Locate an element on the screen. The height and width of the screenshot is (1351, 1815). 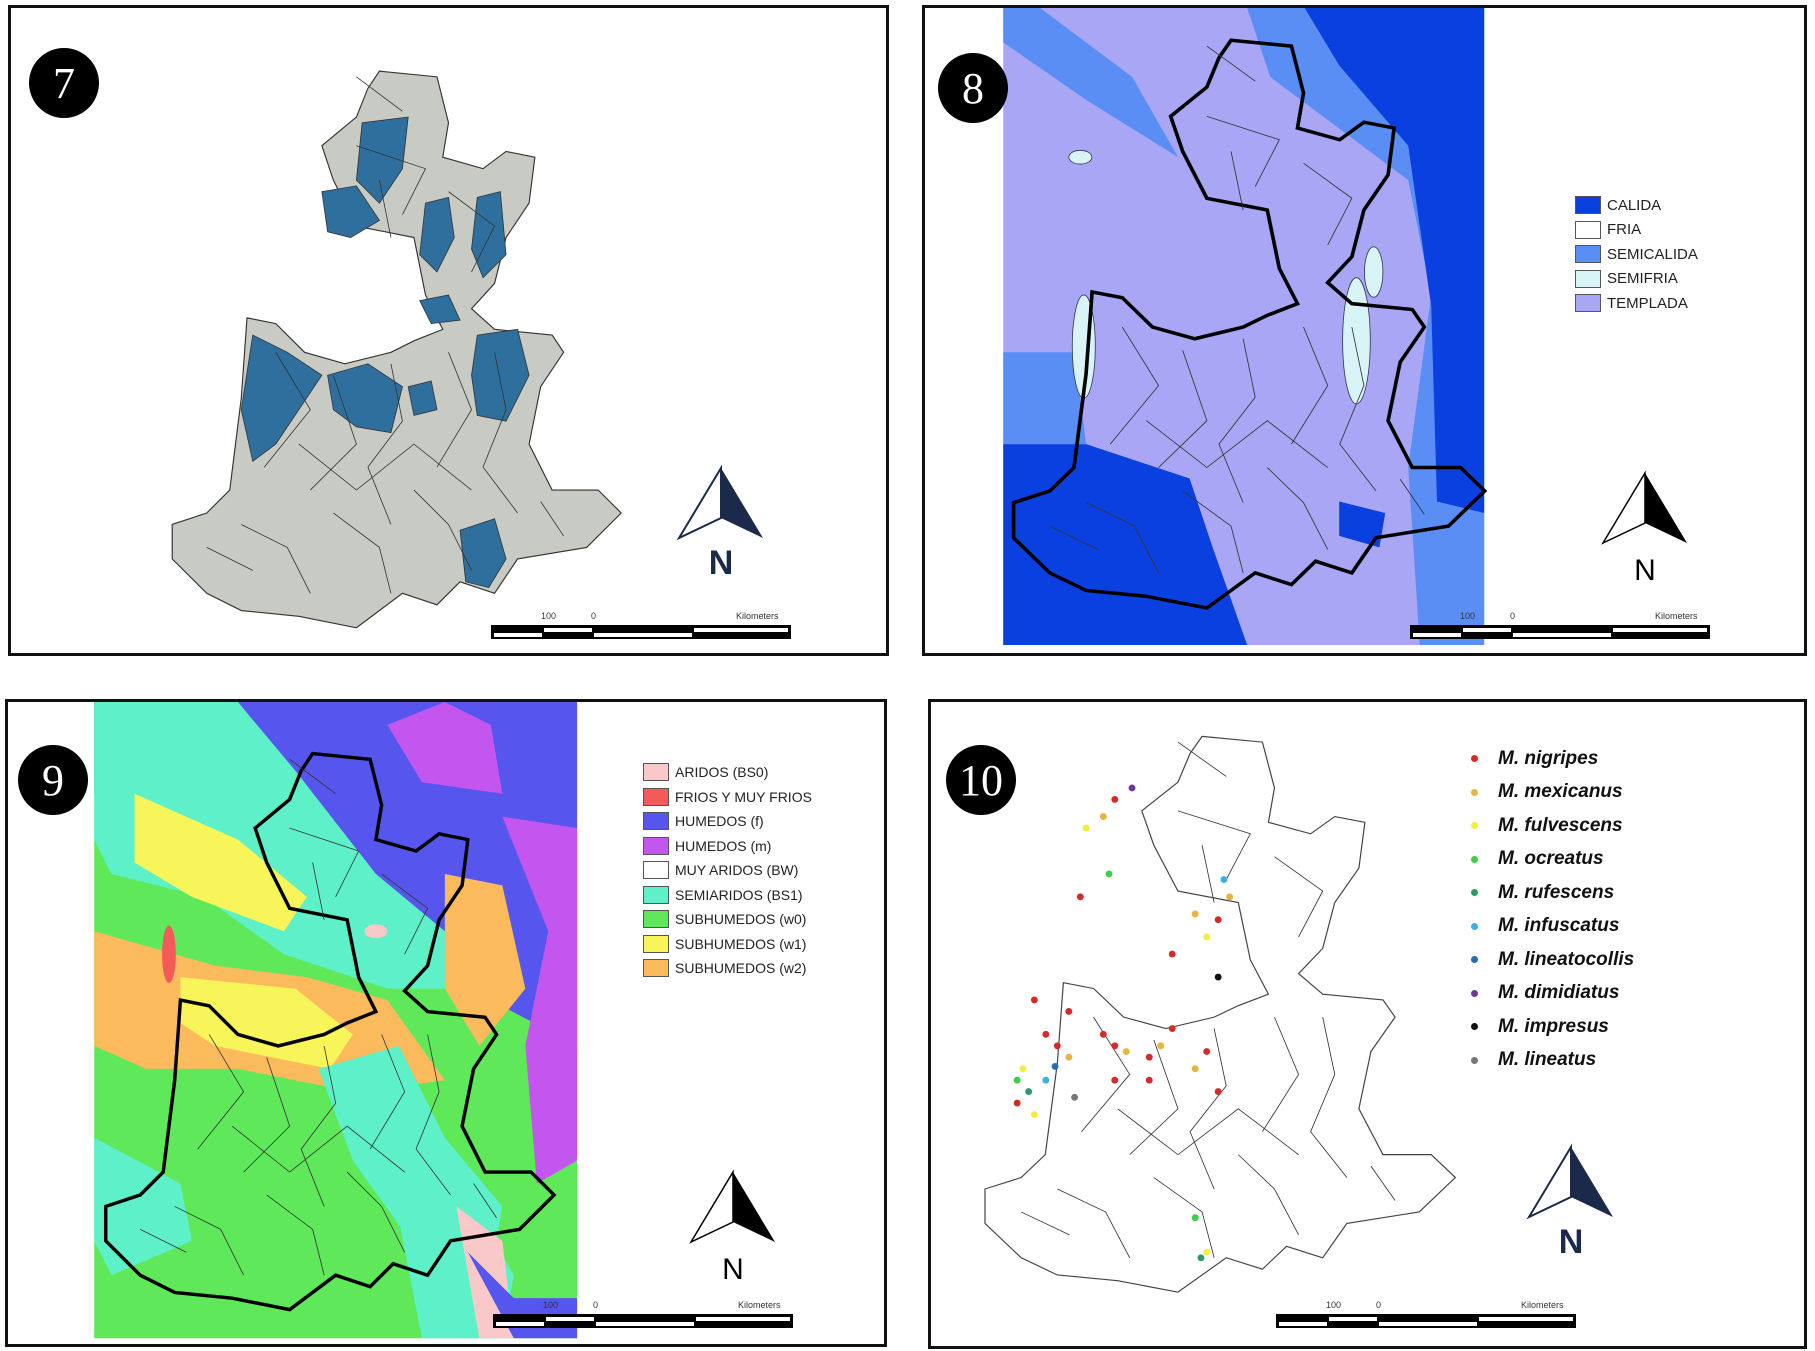
legend-item: HUMEDOS (m) is located at coordinates (727, 846).